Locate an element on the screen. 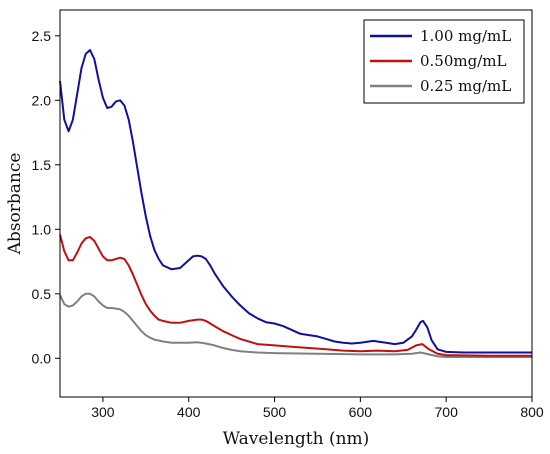 The image size is (550, 454). y-tick-label: 0.5 is located at coordinates (42, 294).